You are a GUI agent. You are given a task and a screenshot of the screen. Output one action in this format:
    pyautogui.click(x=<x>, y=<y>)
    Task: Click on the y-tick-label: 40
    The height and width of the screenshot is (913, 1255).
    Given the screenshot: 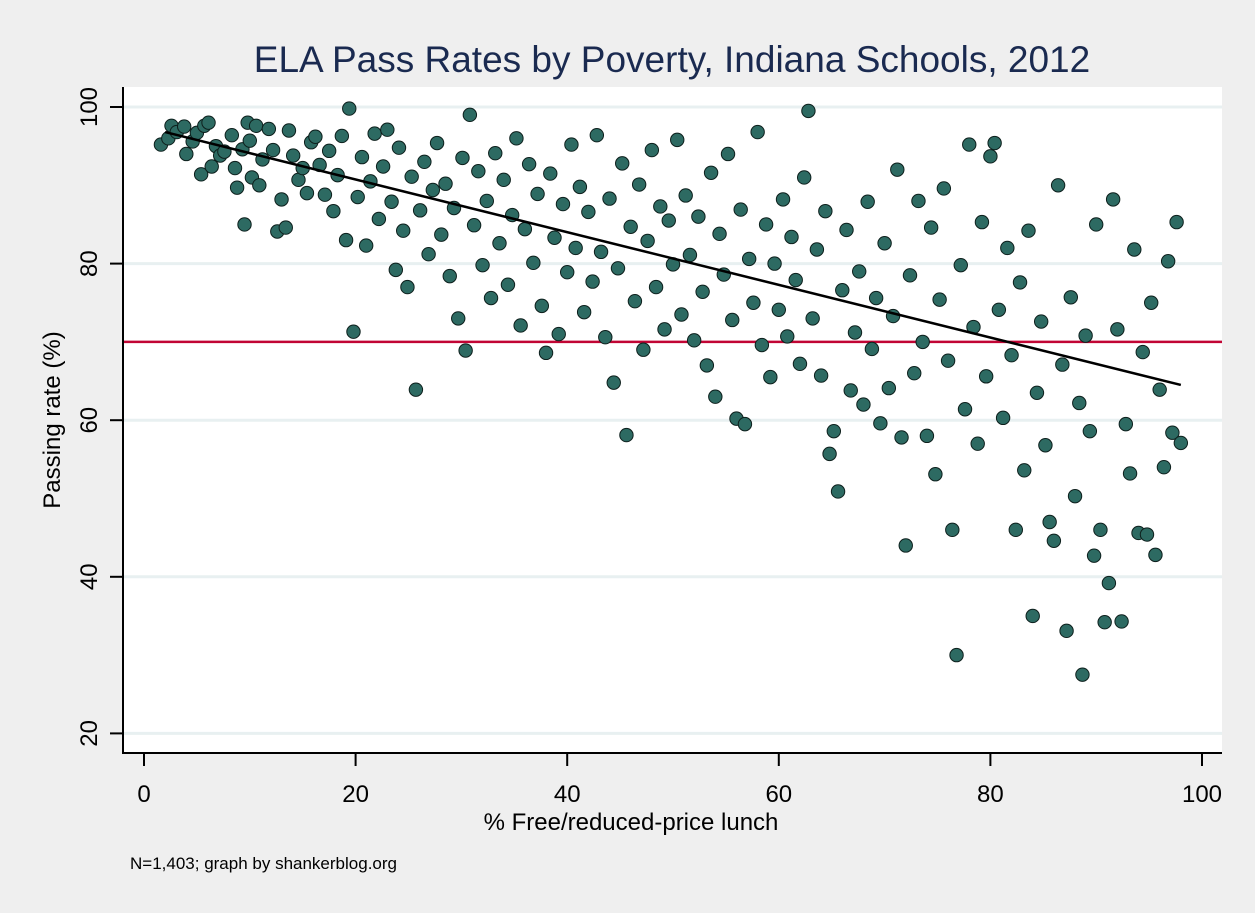 What is the action you would take?
    pyautogui.click(x=89, y=576)
    